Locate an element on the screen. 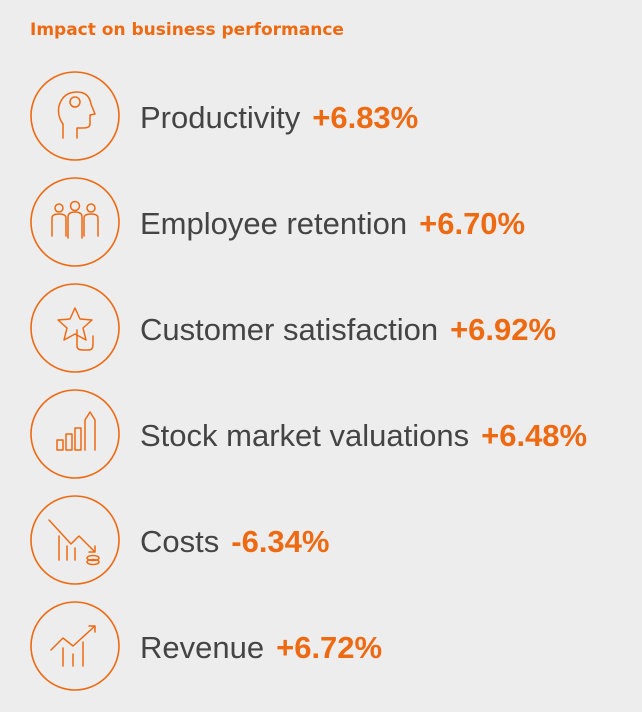  item-text: Costs -6.34% is located at coordinates (234, 541).